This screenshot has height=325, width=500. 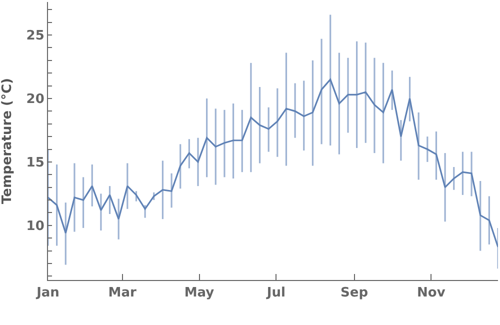 What do you see at coordinates (123, 293) in the screenshot?
I see `x-tick-label: Mar` at bounding box center [123, 293].